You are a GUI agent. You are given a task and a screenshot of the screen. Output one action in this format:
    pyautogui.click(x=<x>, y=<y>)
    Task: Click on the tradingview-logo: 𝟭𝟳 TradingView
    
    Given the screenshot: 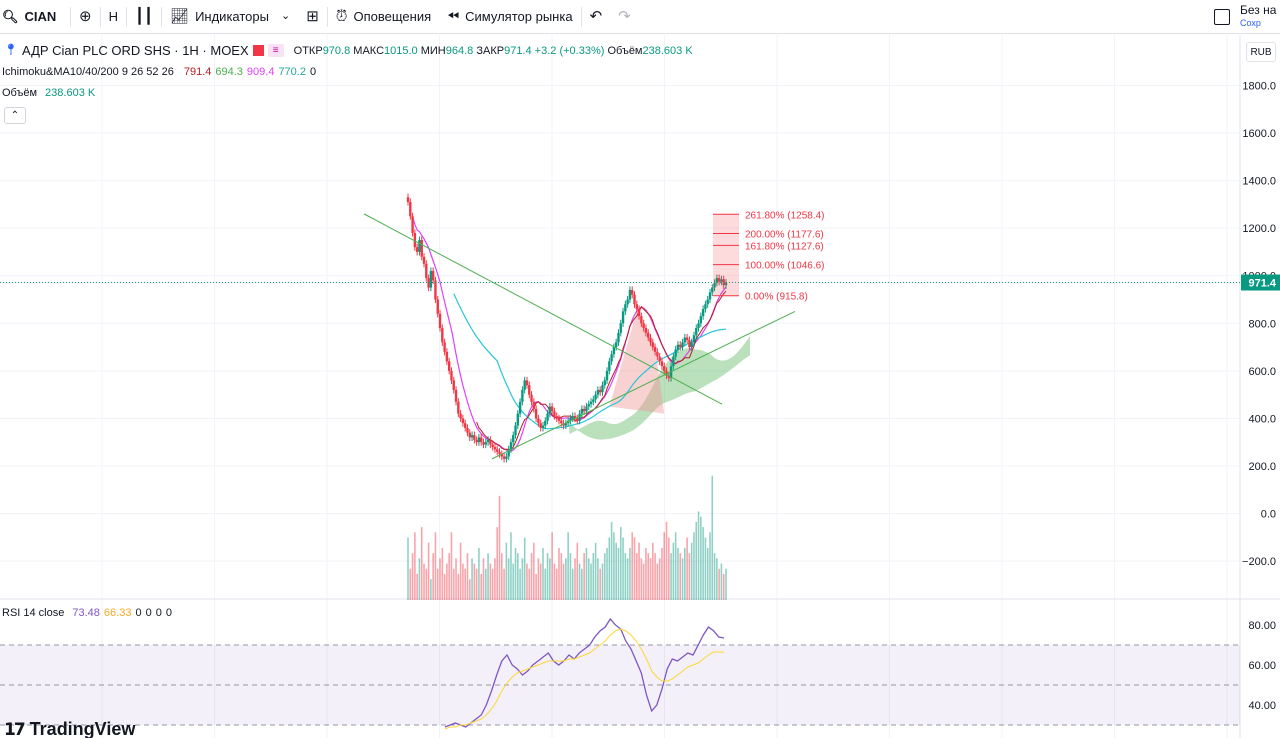 What is the action you would take?
    pyautogui.click(x=69, y=728)
    